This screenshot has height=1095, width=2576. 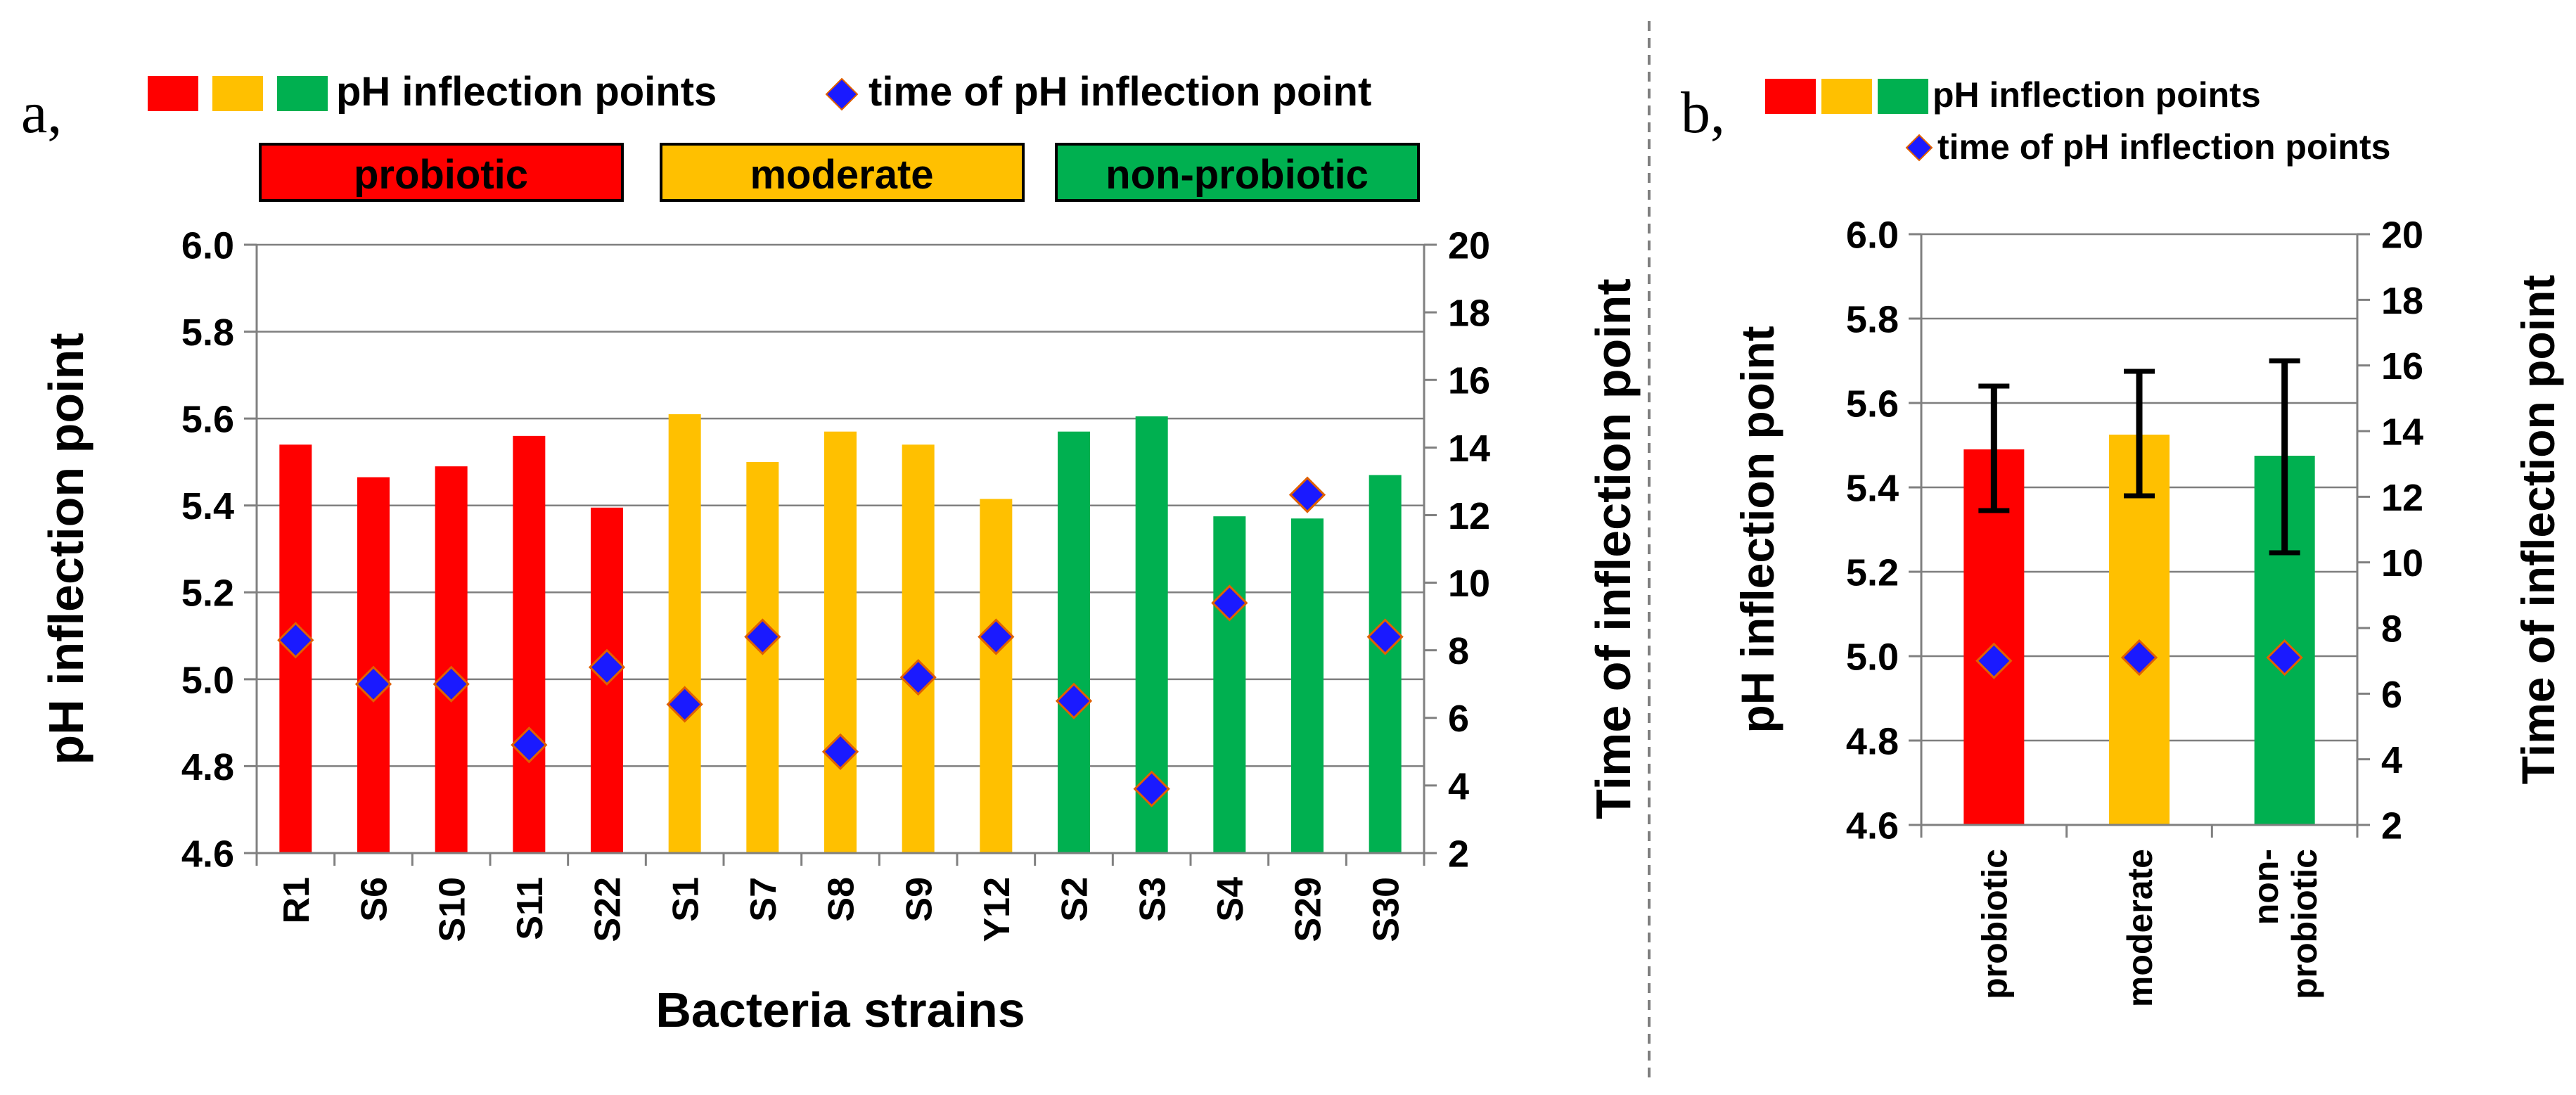 What do you see at coordinates (41, 113) in the screenshot?
I see `panel-a-label: a,` at bounding box center [41, 113].